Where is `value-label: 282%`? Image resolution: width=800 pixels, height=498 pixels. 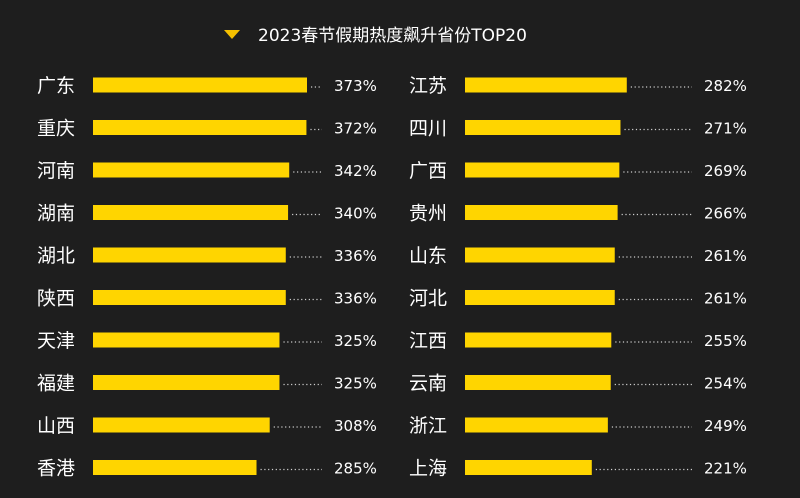
value-label: 282% is located at coordinates (725, 86).